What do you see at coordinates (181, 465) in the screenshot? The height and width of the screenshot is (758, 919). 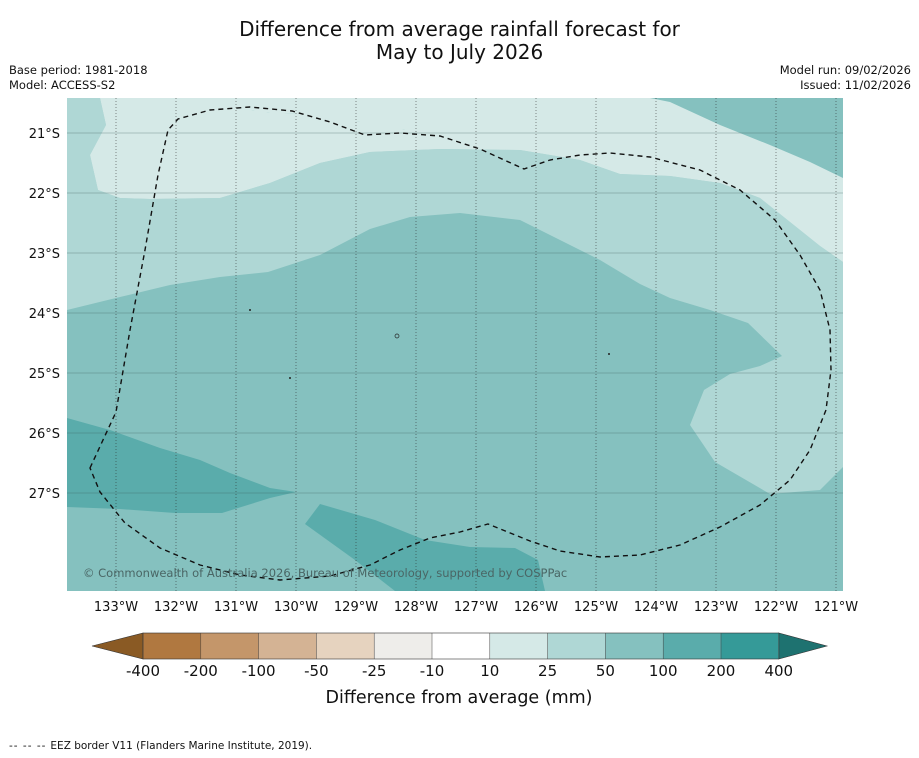 I see `anomaly-100-200-region-west` at bounding box center [181, 465].